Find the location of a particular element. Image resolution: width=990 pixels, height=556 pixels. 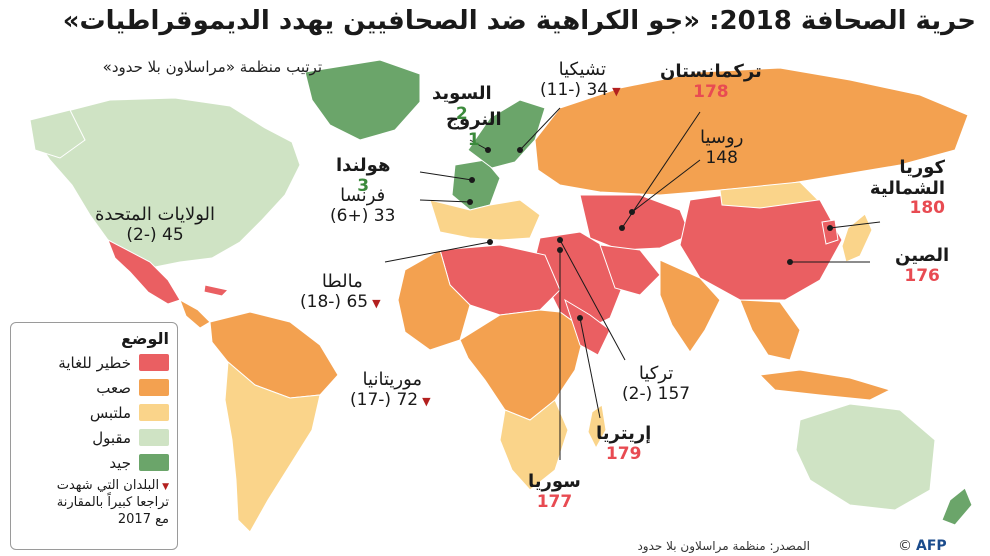

legend-item-difficult: صعب is located at coordinates (94, 387).